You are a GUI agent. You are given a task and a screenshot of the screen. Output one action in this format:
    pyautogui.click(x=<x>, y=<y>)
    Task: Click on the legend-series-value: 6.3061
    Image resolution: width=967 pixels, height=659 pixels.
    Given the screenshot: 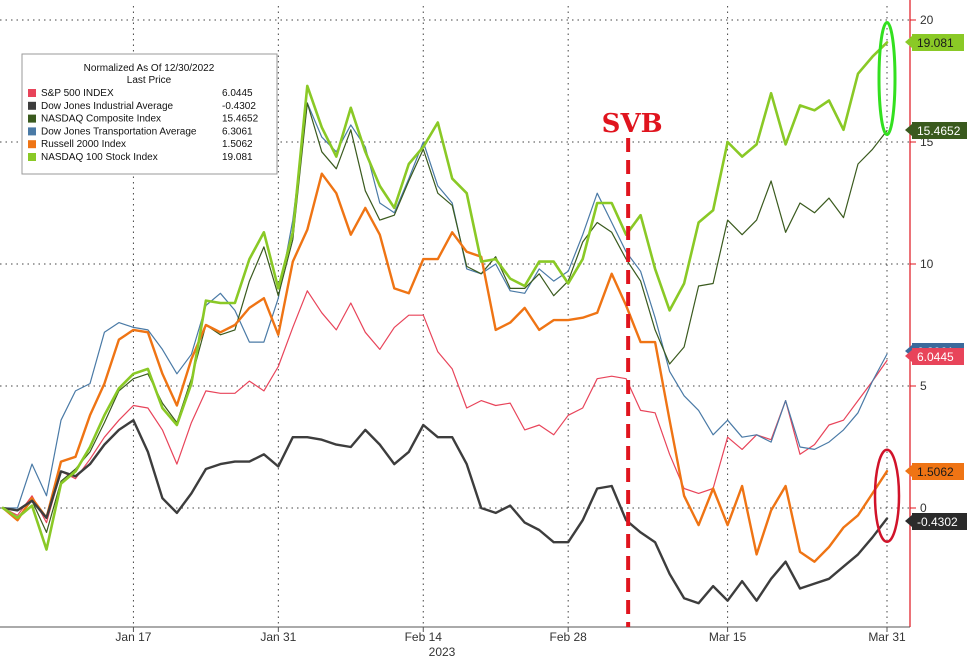 What is the action you would take?
    pyautogui.click(x=237, y=131)
    